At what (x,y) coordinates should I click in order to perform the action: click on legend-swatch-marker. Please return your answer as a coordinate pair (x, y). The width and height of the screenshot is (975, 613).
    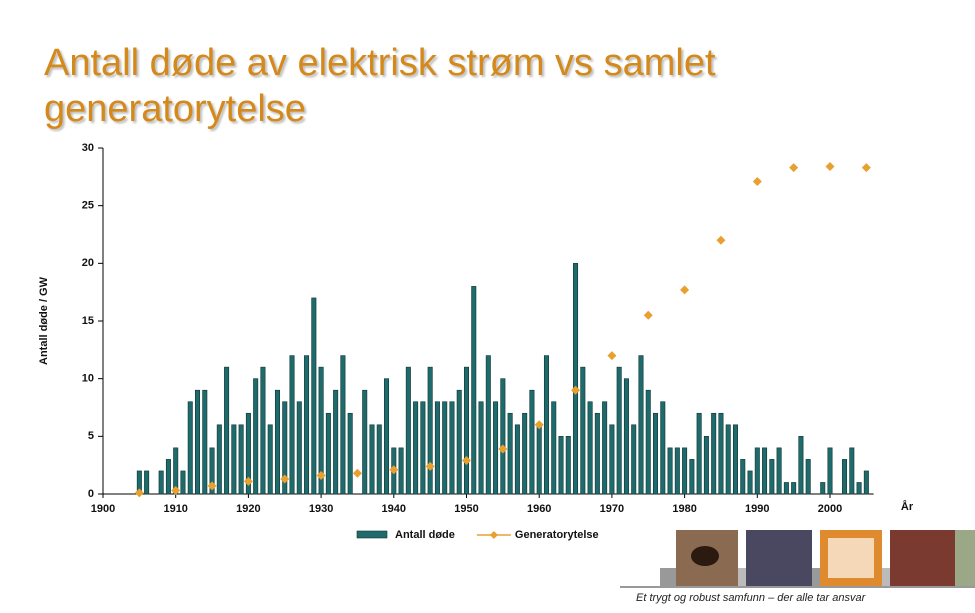
    Looking at the image, I should click on (493, 535).